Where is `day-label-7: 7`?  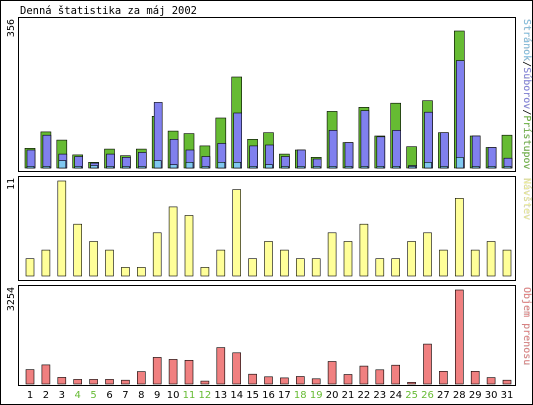 day-label-7: 7 is located at coordinates (125, 395).